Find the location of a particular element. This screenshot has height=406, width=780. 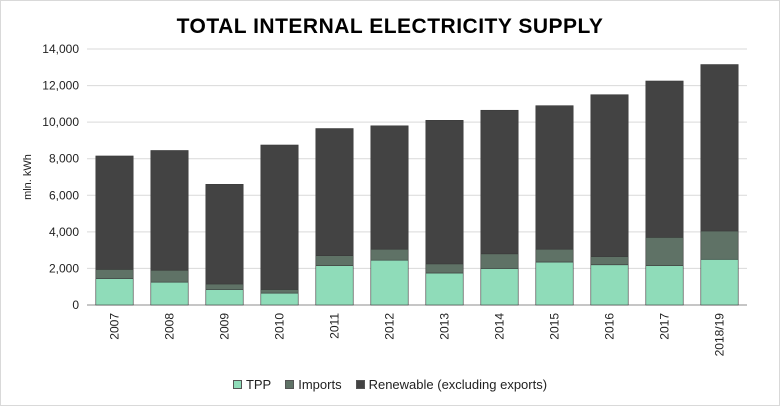

x-tick-label: 2013 is located at coordinates (445, 326).